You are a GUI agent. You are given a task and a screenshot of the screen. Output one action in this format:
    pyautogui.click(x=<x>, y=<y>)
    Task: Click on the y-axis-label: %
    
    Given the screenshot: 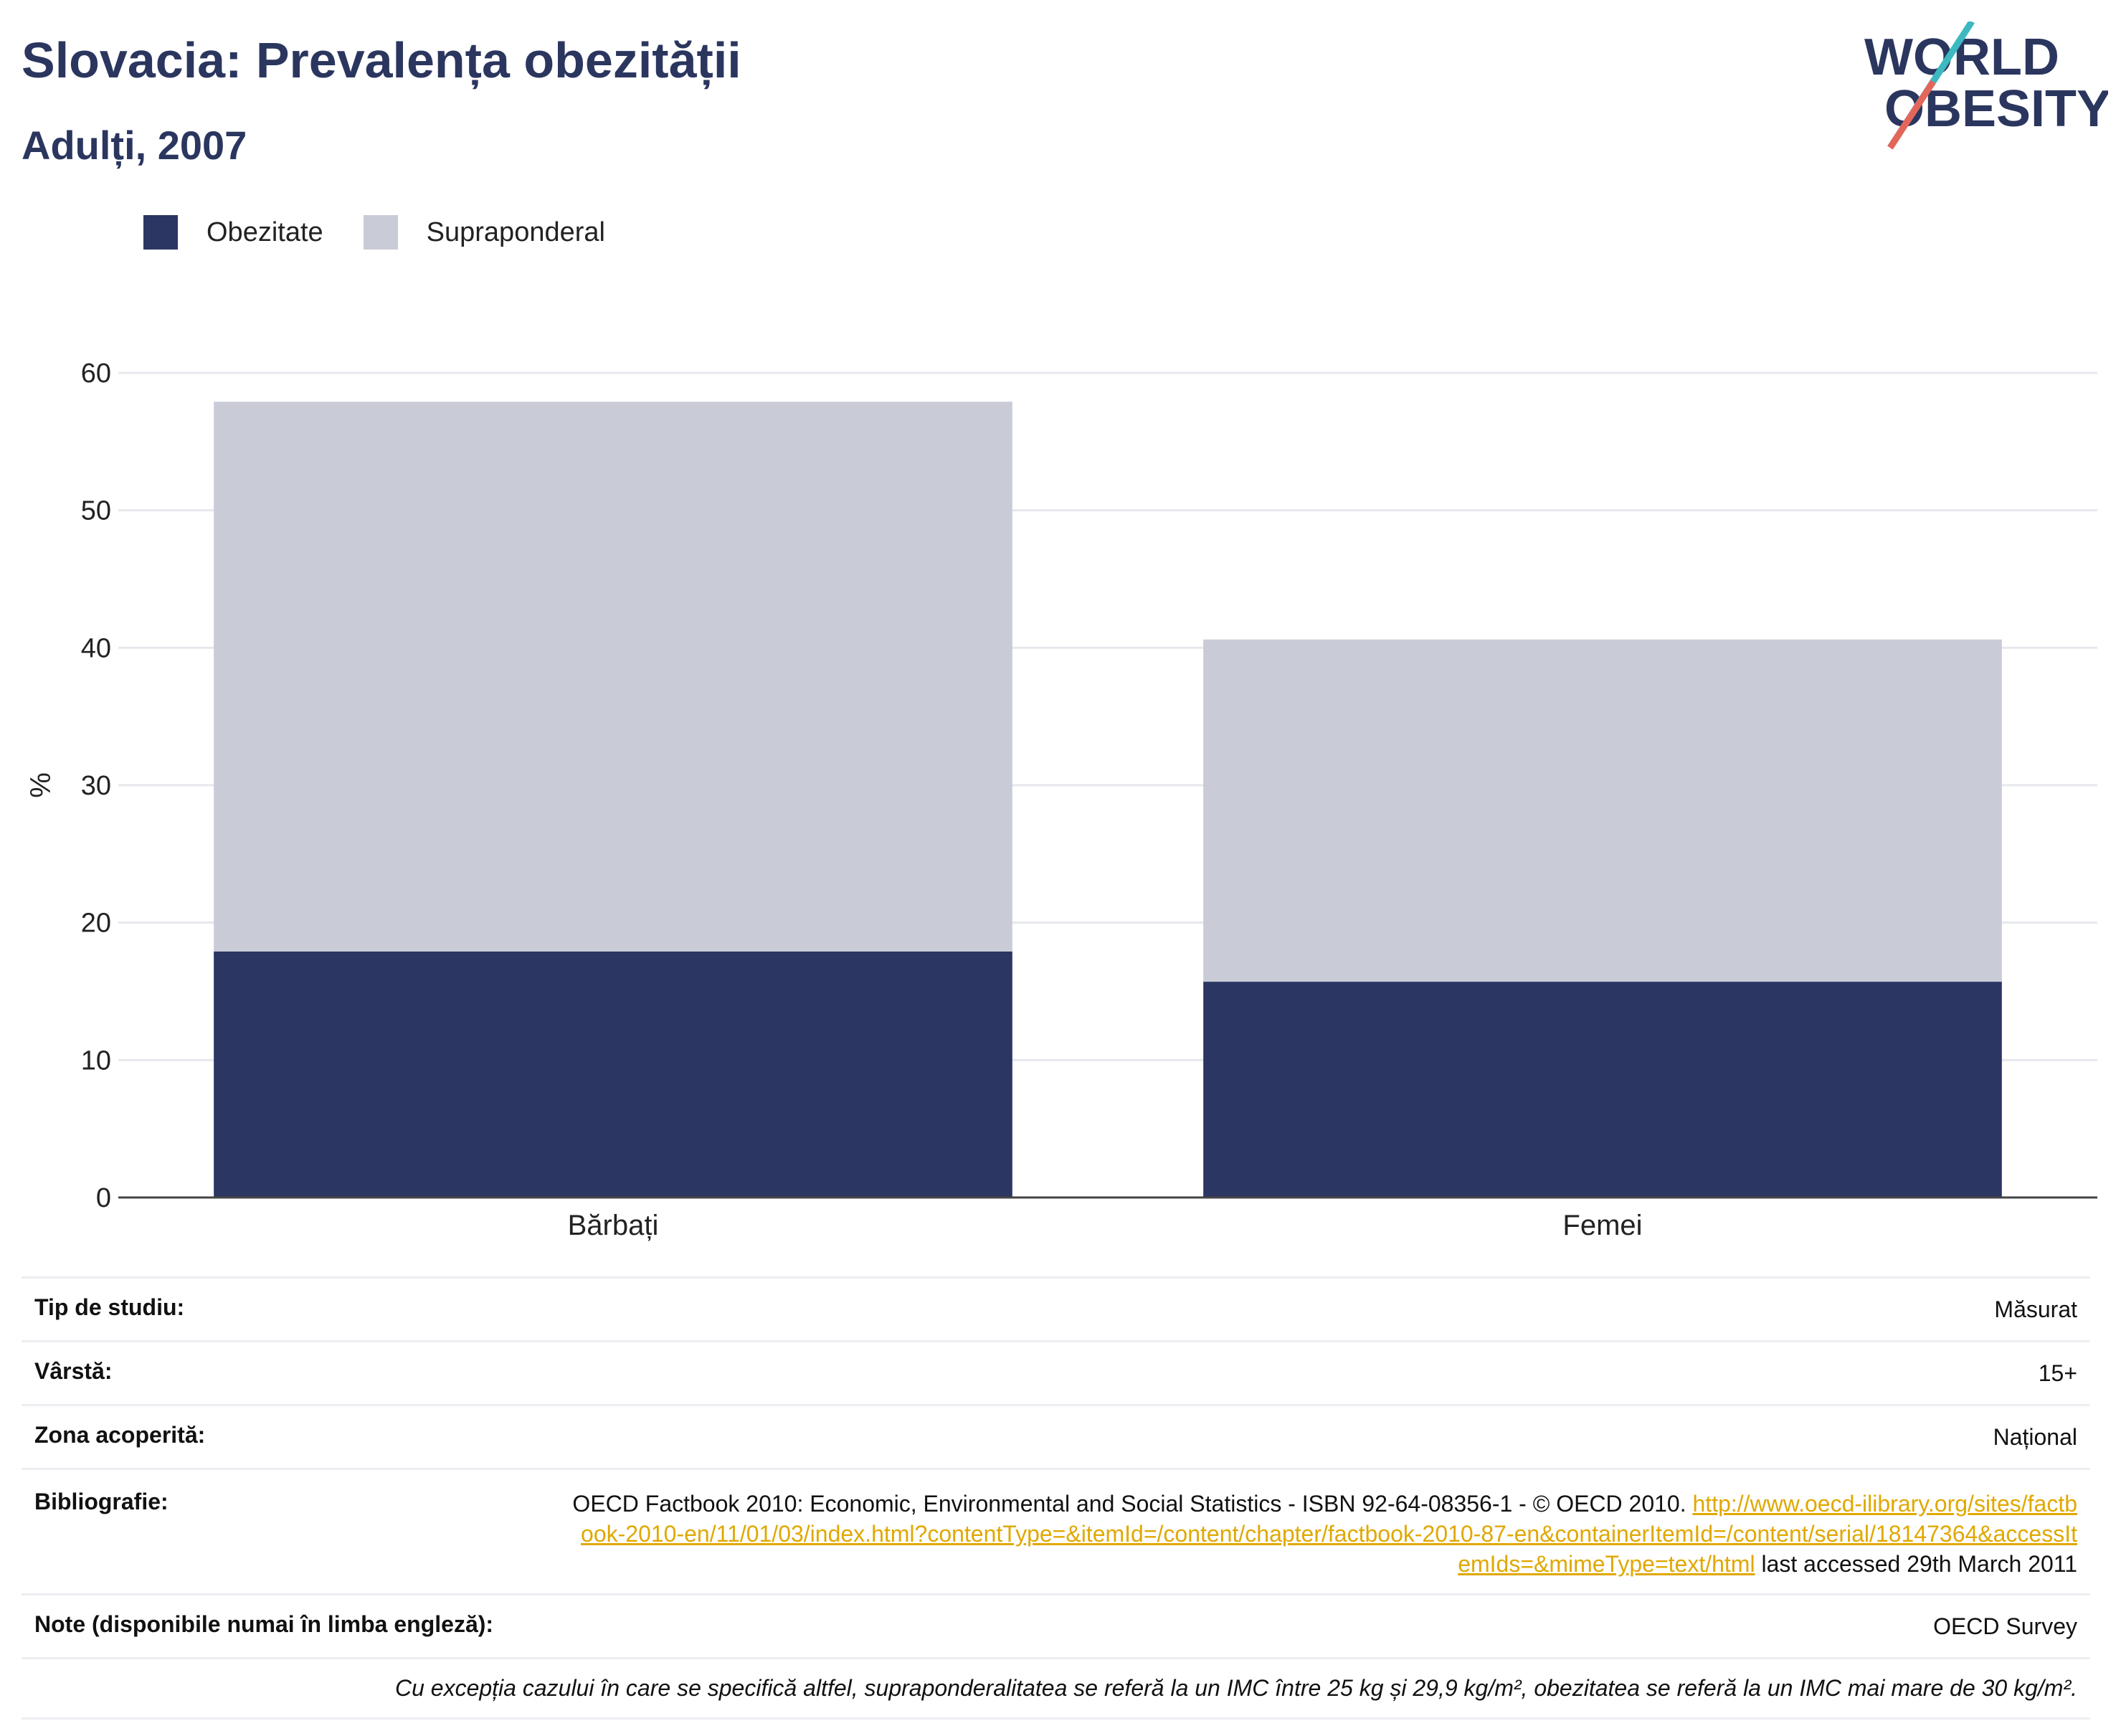 What is the action you would take?
    pyautogui.click(x=41, y=785)
    